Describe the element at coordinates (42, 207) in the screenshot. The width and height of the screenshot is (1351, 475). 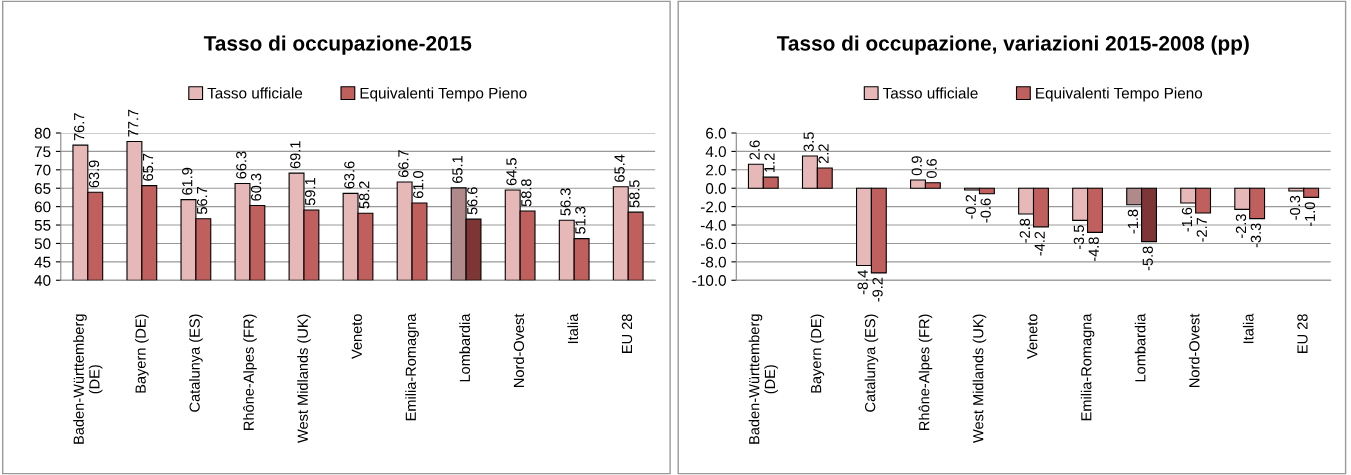
I see `y-tick-label: 60` at that location.